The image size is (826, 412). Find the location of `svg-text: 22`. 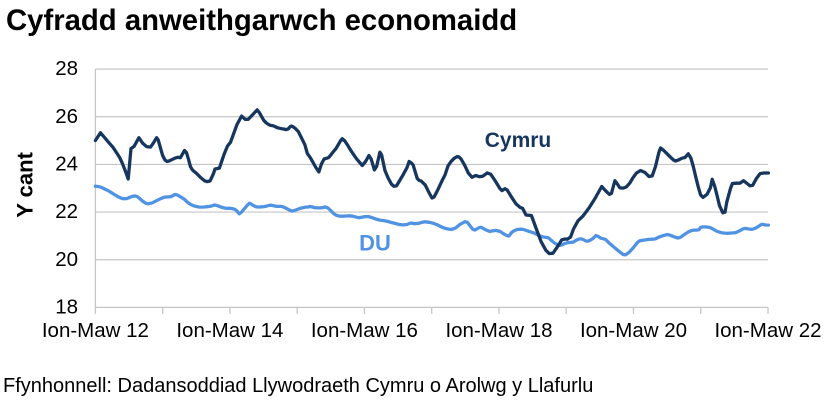

svg-text: 22 is located at coordinates (66, 211).